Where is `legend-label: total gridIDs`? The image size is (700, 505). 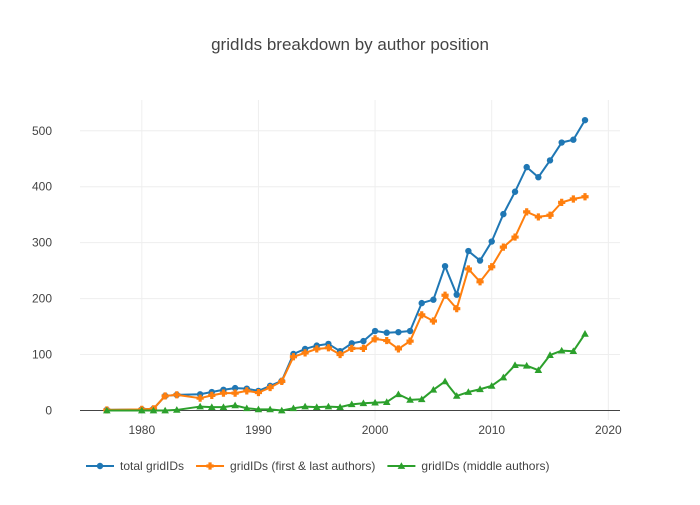
legend-label: total gridIDs is located at coordinates (152, 466).